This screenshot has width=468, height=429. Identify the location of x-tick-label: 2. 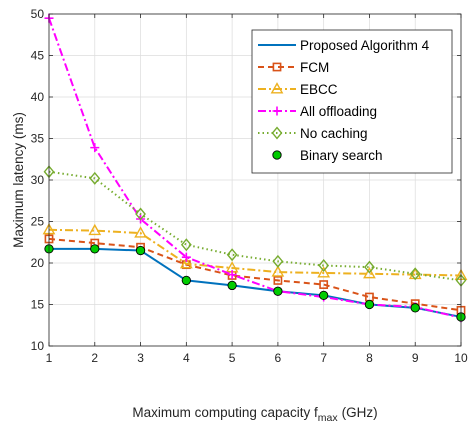
(94, 358).